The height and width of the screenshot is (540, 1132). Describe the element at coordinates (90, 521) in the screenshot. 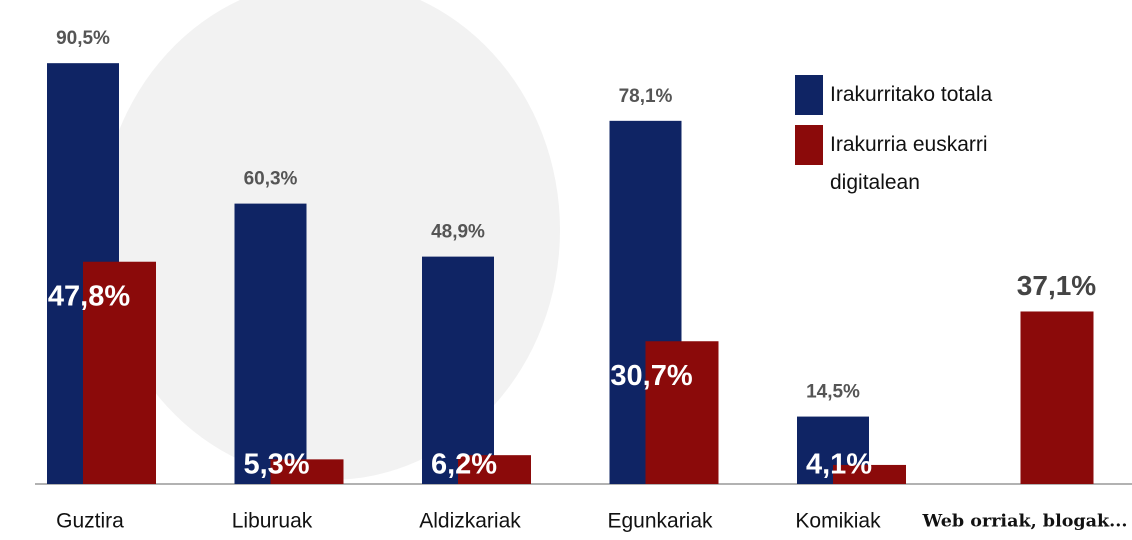

I see `x-tick-label: Guztira` at that location.